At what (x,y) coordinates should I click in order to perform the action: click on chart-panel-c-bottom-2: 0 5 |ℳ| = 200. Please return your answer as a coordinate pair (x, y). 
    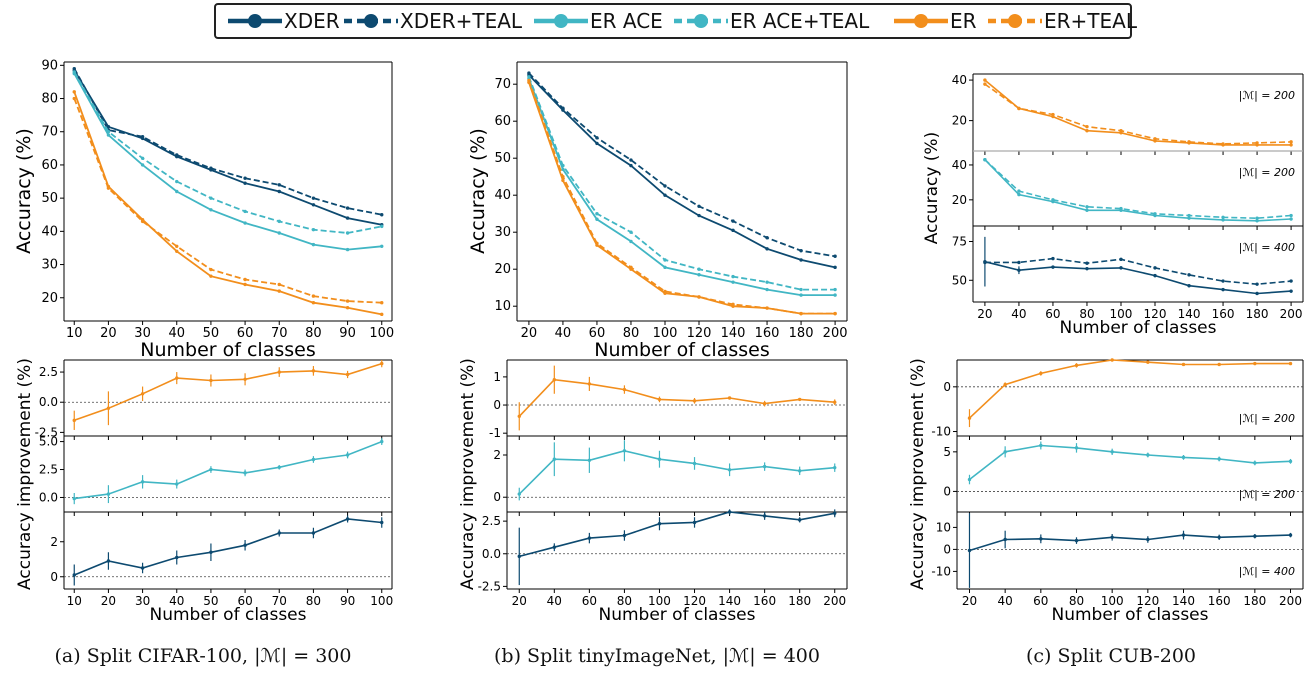
    Looking at the image, I should click on (1123, 476).